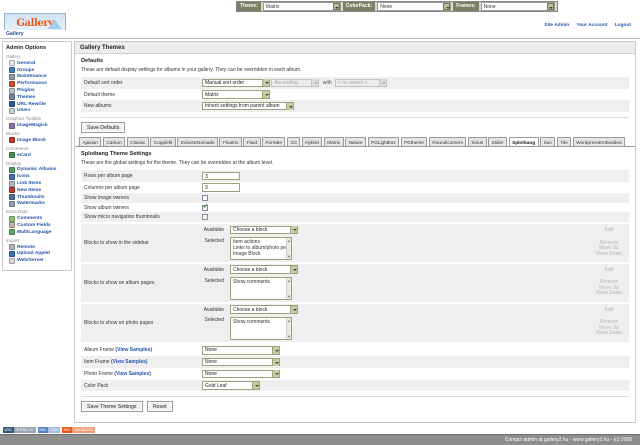 The width and height of the screenshot is (640, 445). I want to click on sidebar-item-users: Users, so click(37, 110).